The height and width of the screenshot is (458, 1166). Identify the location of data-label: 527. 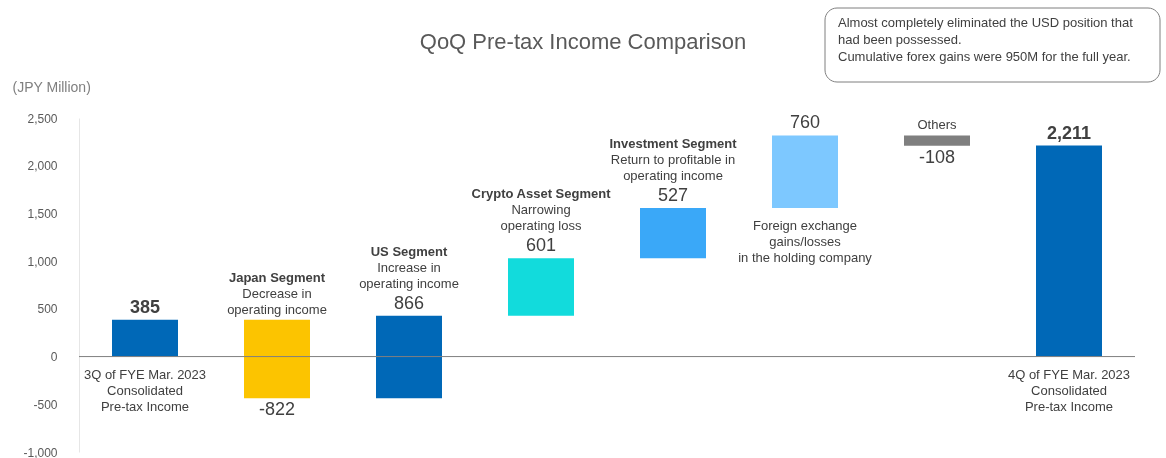
(673, 194).